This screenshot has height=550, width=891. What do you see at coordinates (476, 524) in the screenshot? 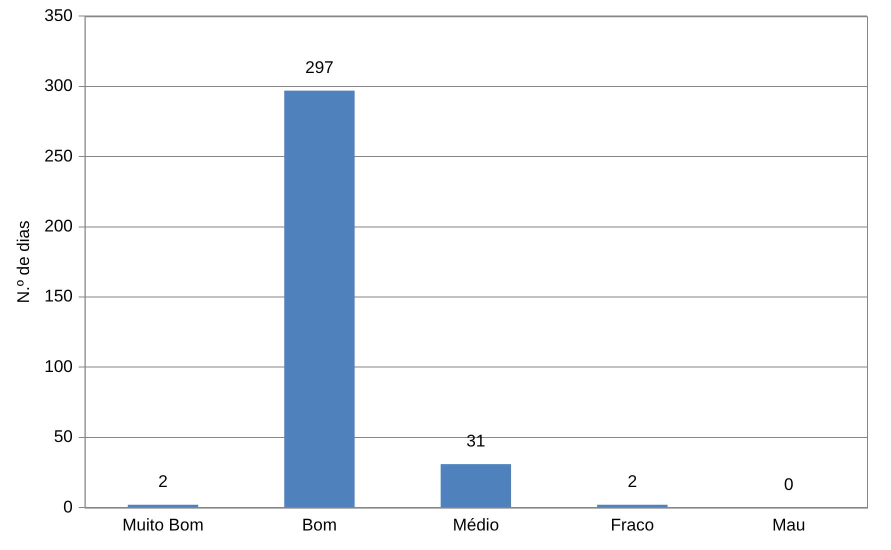
I see `x-tick-label: Médio` at bounding box center [476, 524].